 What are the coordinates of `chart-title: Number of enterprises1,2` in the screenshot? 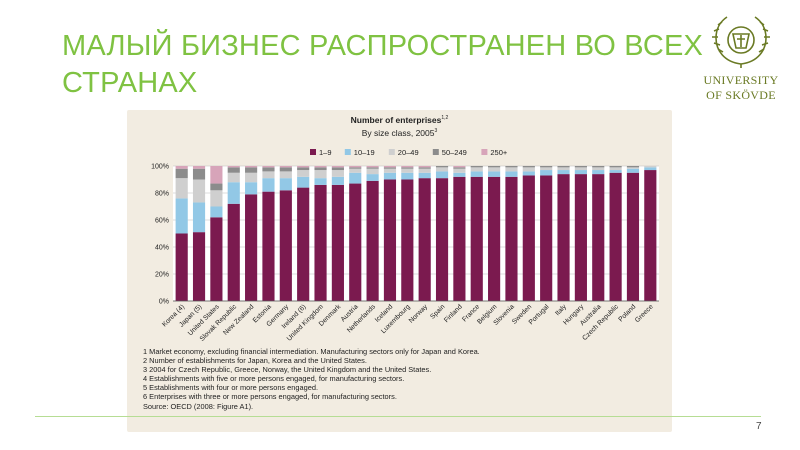 It's located at (399, 120).